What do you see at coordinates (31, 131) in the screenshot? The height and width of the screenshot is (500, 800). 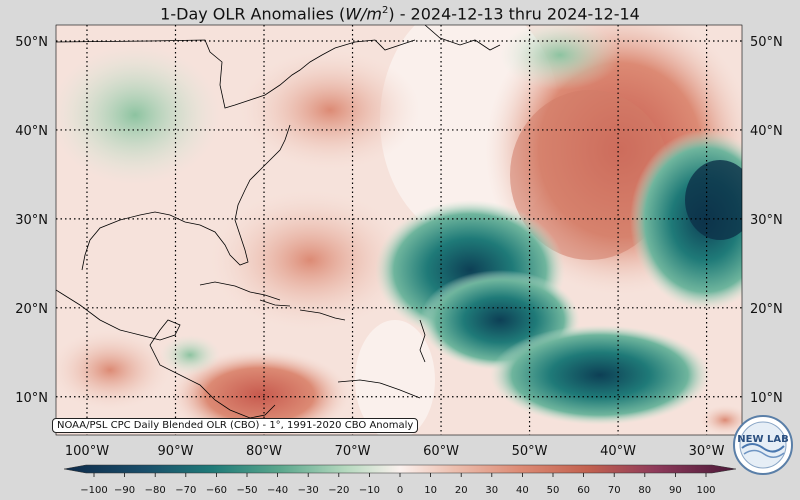 I see `lat-label: 40°N` at bounding box center [31, 131].